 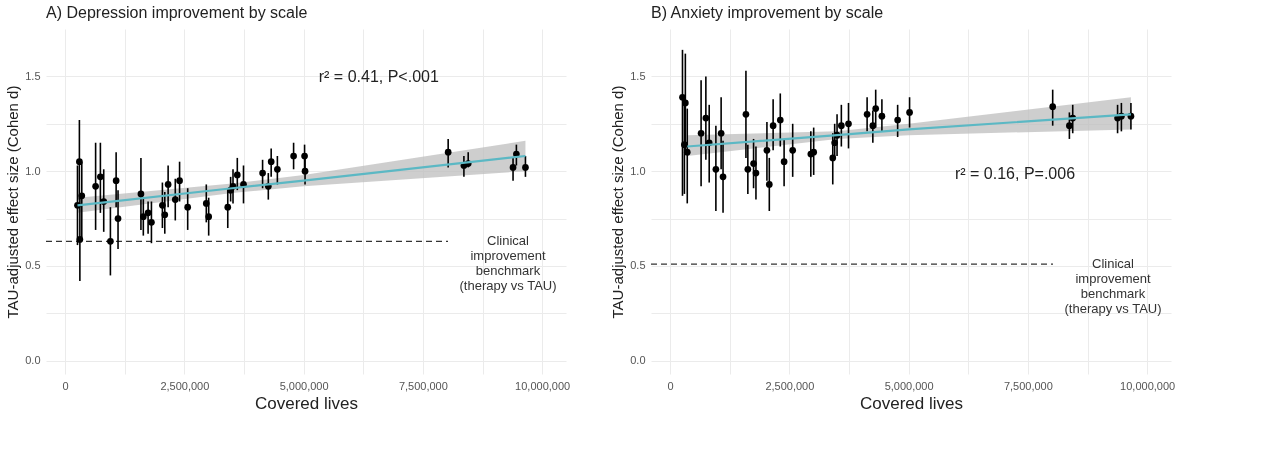 I want to click on annotation: r² = 0.16, P=.006, so click(x=1015, y=173).